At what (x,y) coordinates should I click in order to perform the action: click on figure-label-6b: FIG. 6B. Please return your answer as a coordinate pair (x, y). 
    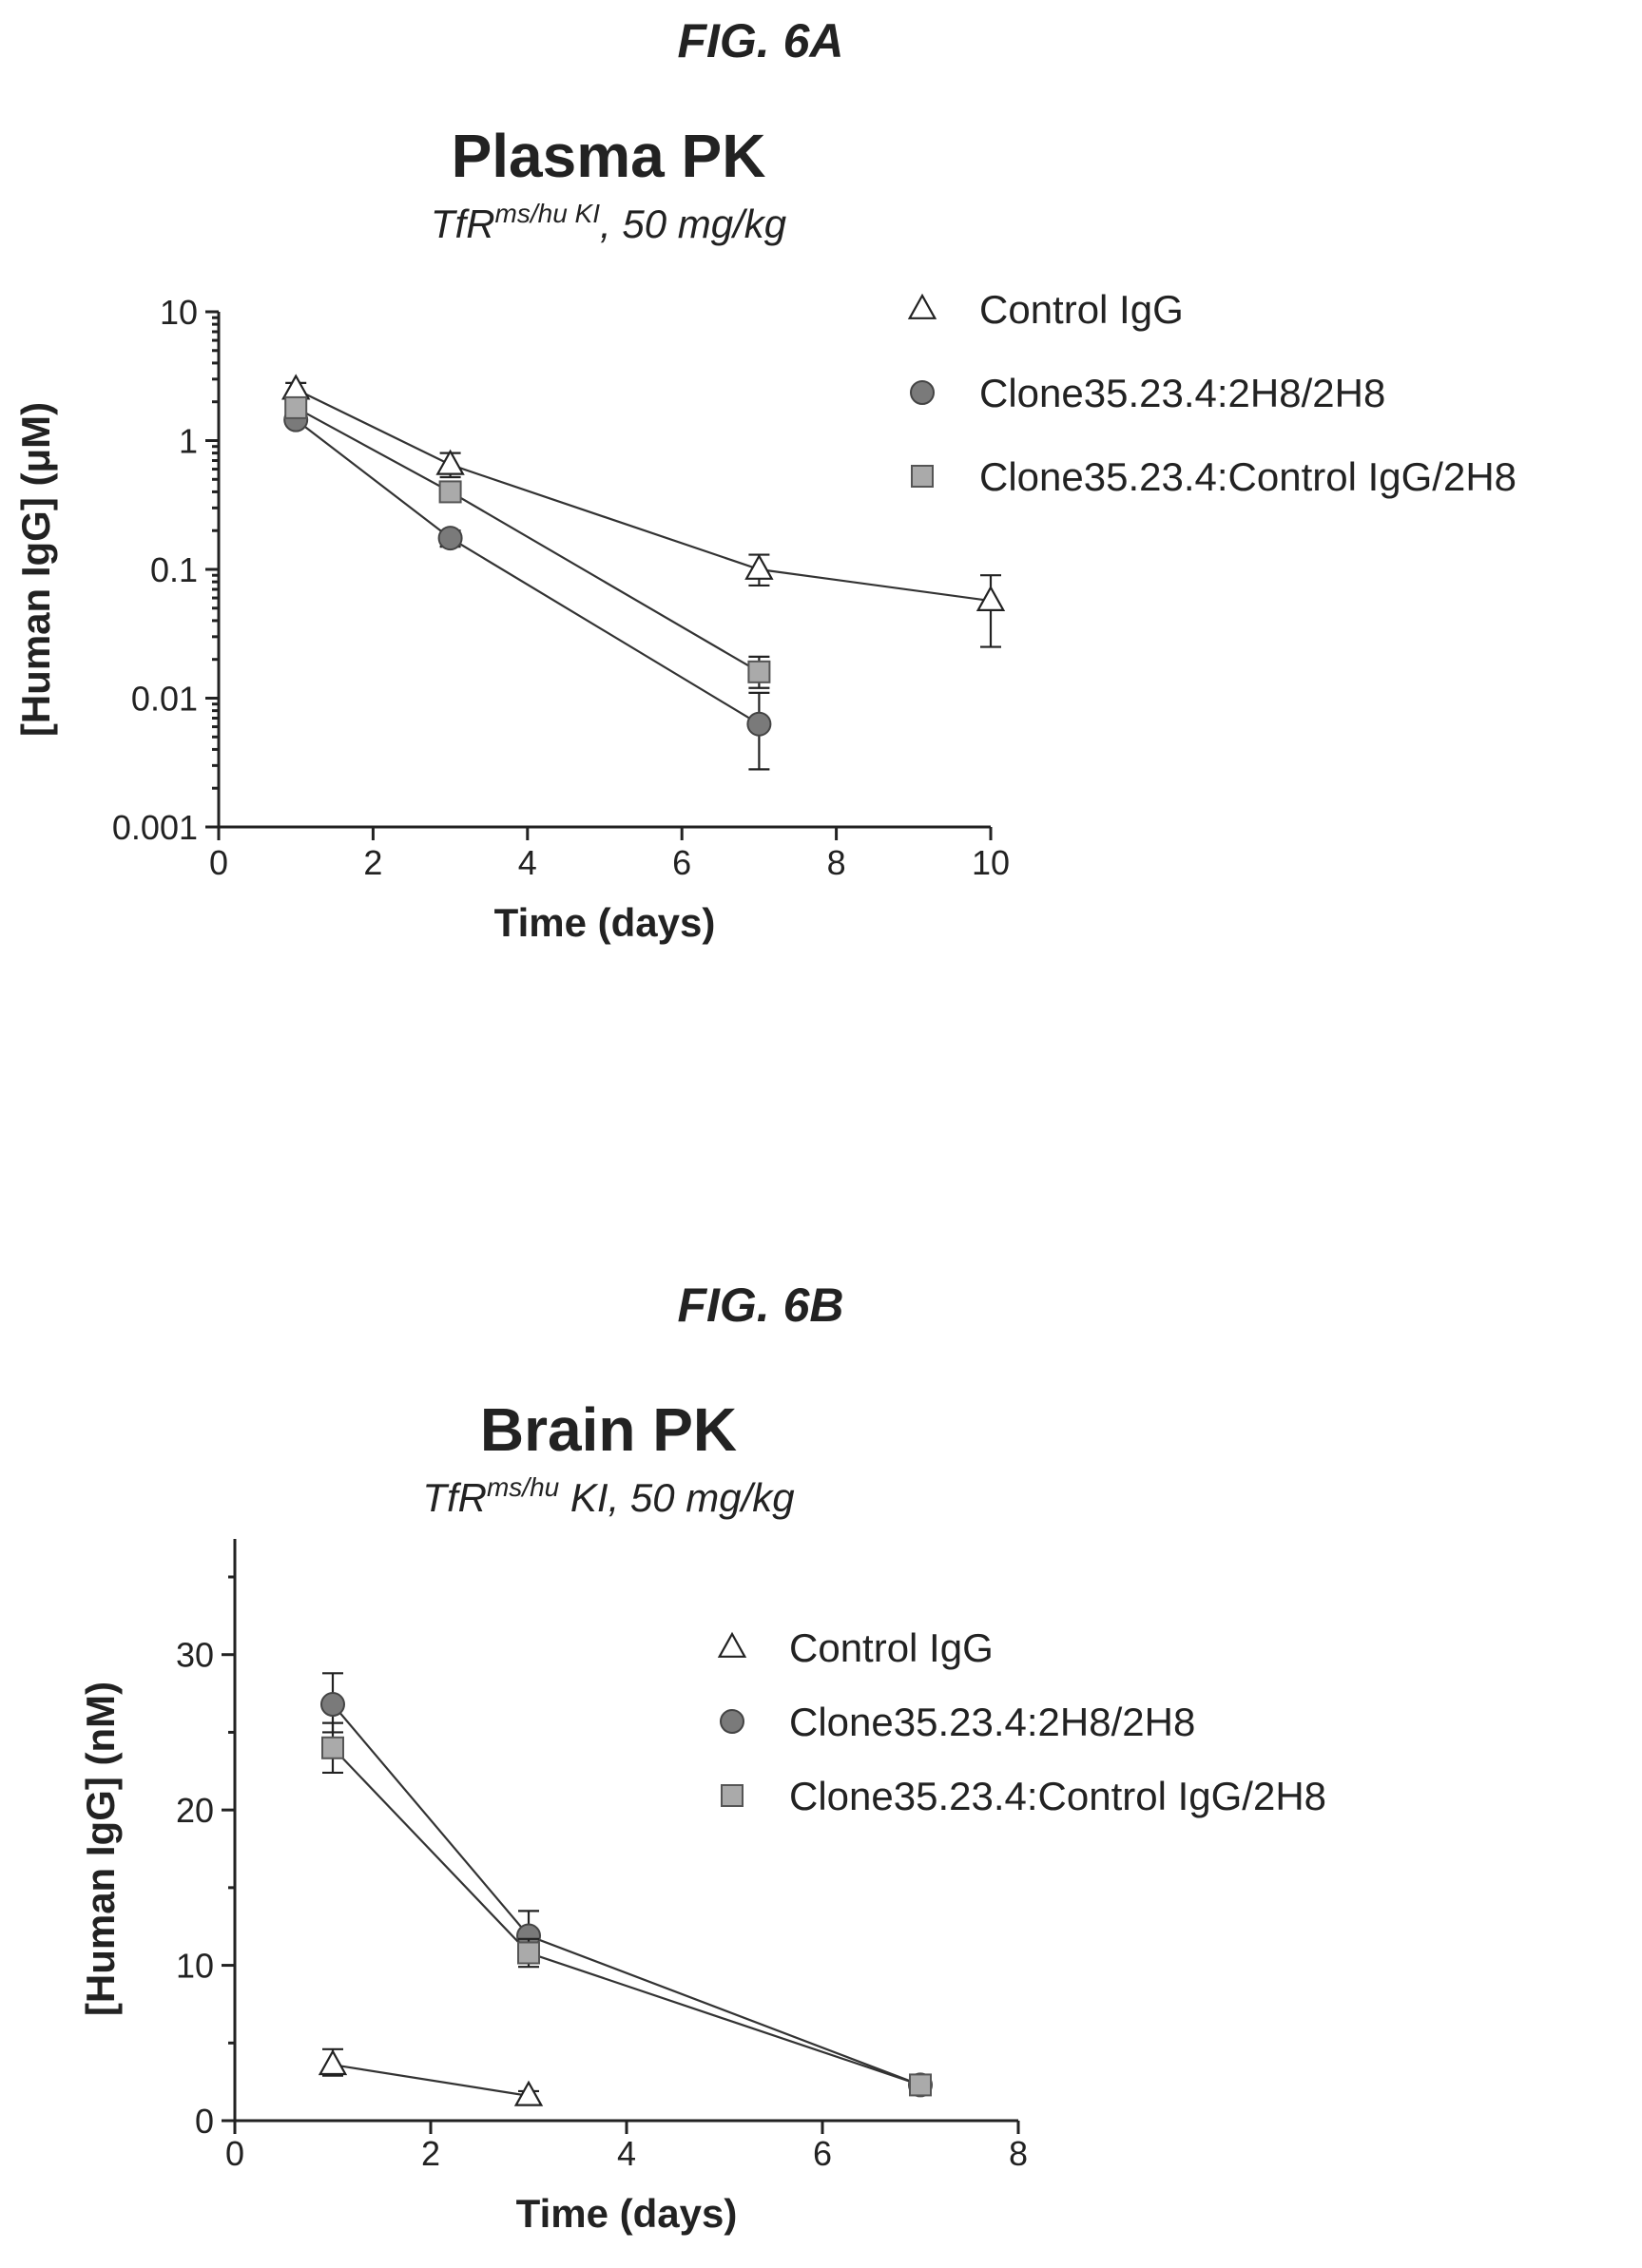
    Looking at the image, I should click on (760, 1305).